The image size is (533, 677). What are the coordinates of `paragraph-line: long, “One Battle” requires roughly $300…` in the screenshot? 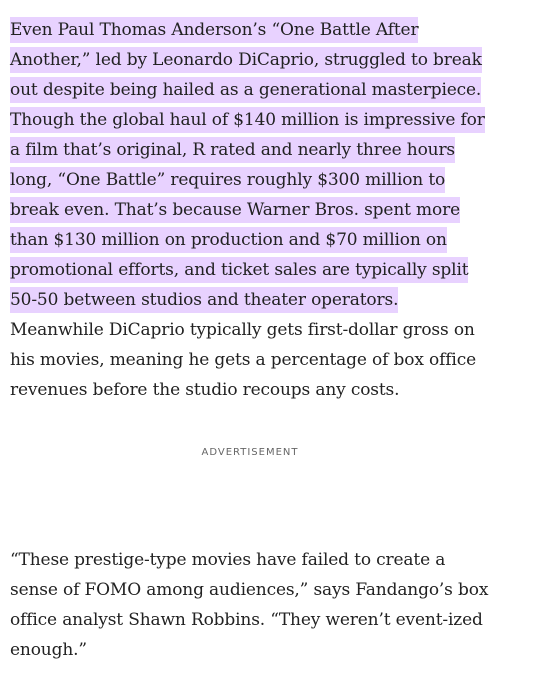 It's located at (270, 180).